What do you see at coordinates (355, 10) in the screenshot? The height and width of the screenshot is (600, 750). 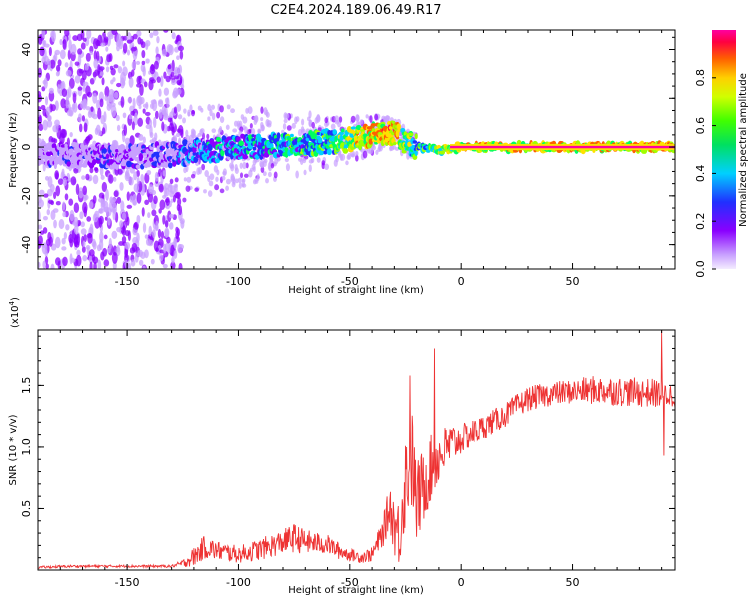 I see `chart-title: C2E4.2024.189.06.49.R17` at bounding box center [355, 10].